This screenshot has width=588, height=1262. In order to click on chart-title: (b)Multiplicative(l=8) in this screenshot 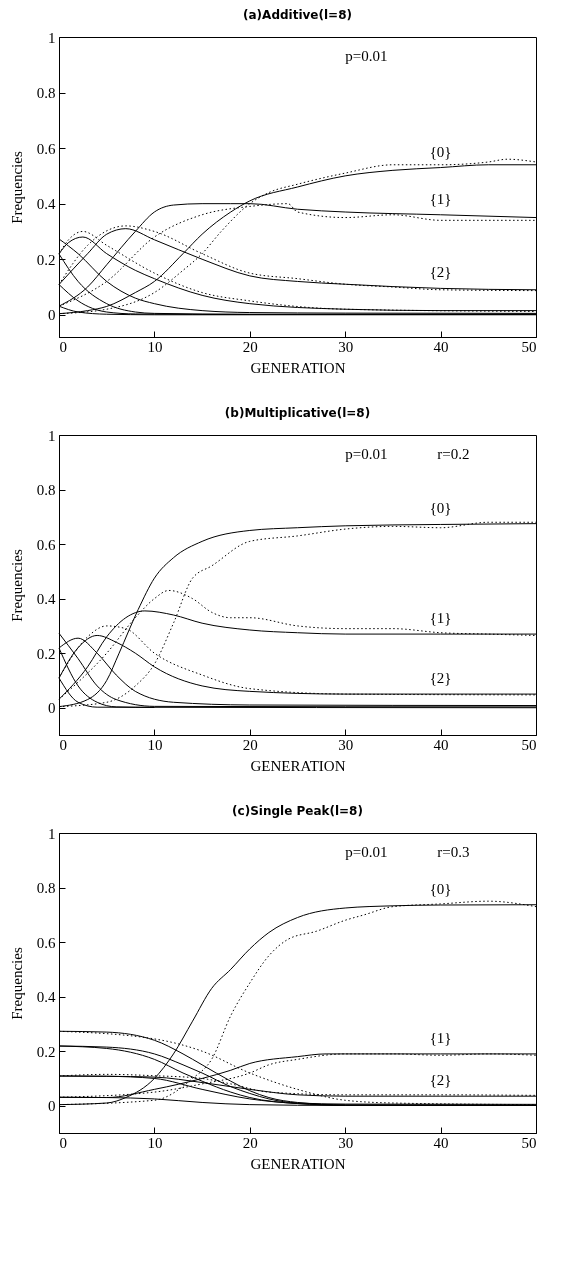, I will do `click(297, 413)`.